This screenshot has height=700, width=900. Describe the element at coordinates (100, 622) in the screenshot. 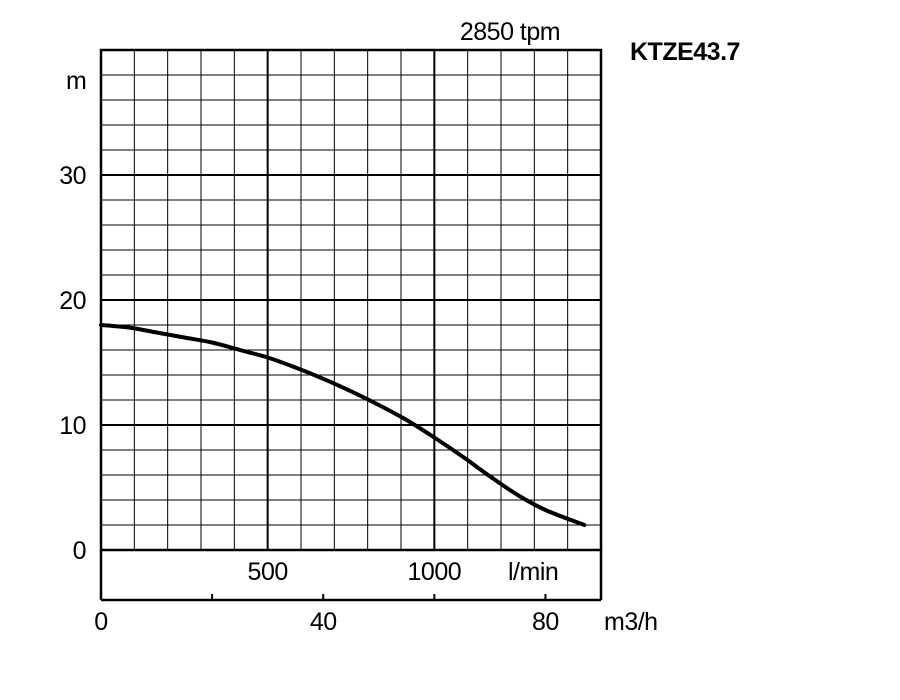

I see `x-tick-label-m3h: 0` at that location.